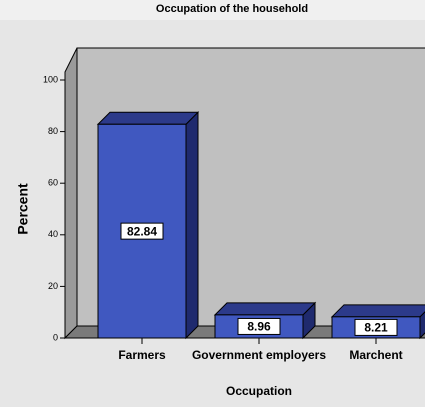 The width and height of the screenshot is (425, 407). I want to click on x-tick-label: Marchent, so click(375, 355).